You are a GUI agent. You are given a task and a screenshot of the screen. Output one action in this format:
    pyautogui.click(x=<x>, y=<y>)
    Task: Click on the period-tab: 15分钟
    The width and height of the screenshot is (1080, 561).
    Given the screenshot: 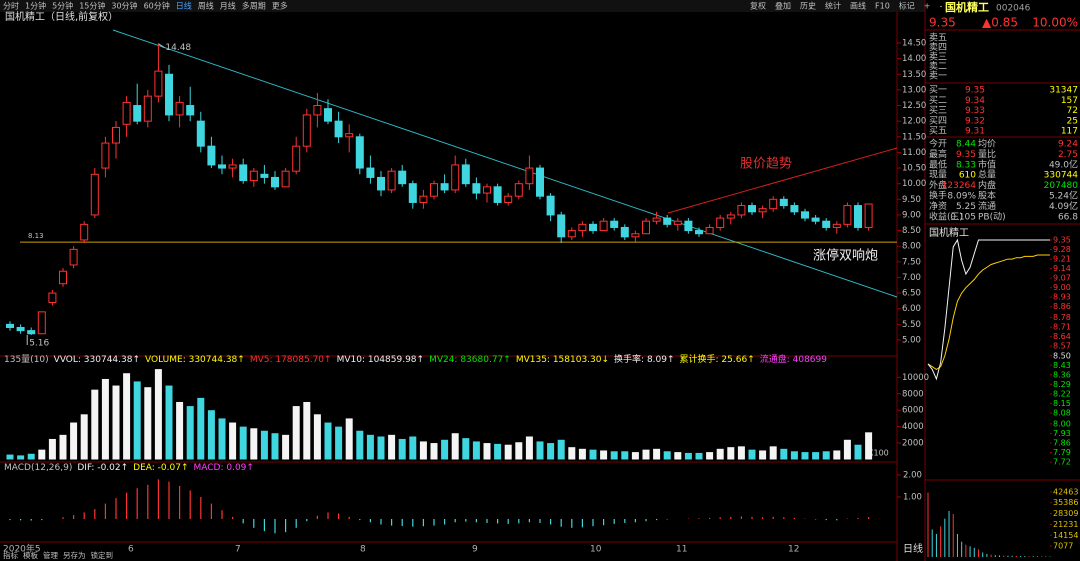 What is the action you would take?
    pyautogui.click(x=92, y=6)
    